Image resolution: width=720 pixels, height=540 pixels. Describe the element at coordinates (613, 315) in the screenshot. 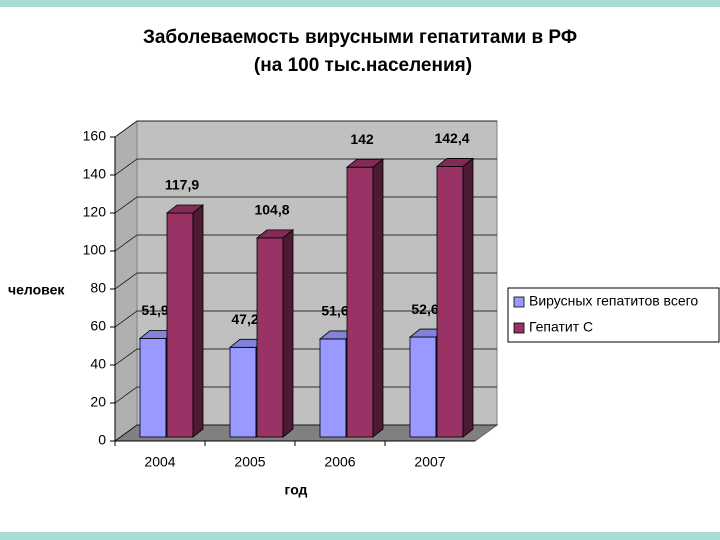

I see `legend-box` at that location.